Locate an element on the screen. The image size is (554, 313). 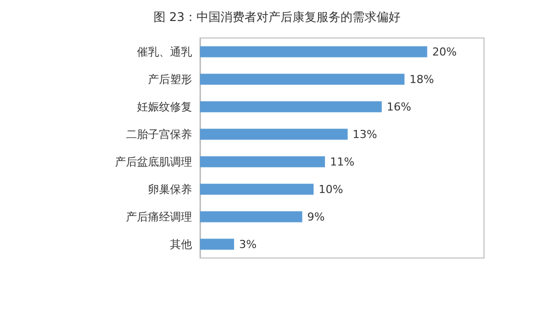
y-tick-label: 妊娠纹修复 is located at coordinates (164, 107).